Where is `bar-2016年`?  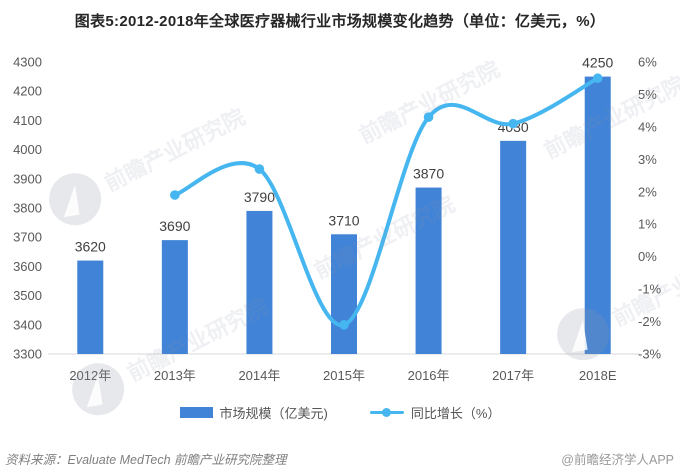 bar-2016年 is located at coordinates (428, 270).